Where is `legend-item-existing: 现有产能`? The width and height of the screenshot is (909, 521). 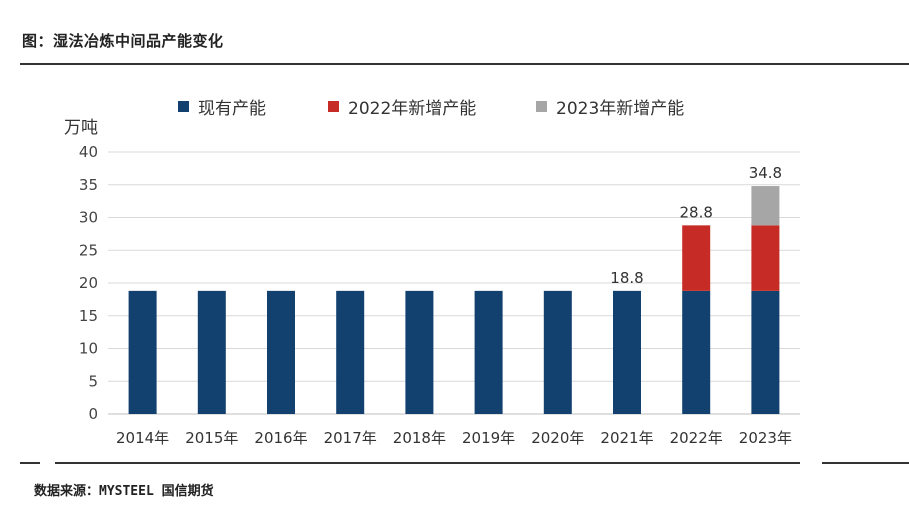
legend-item-existing: 现有产能 is located at coordinates (222, 106).